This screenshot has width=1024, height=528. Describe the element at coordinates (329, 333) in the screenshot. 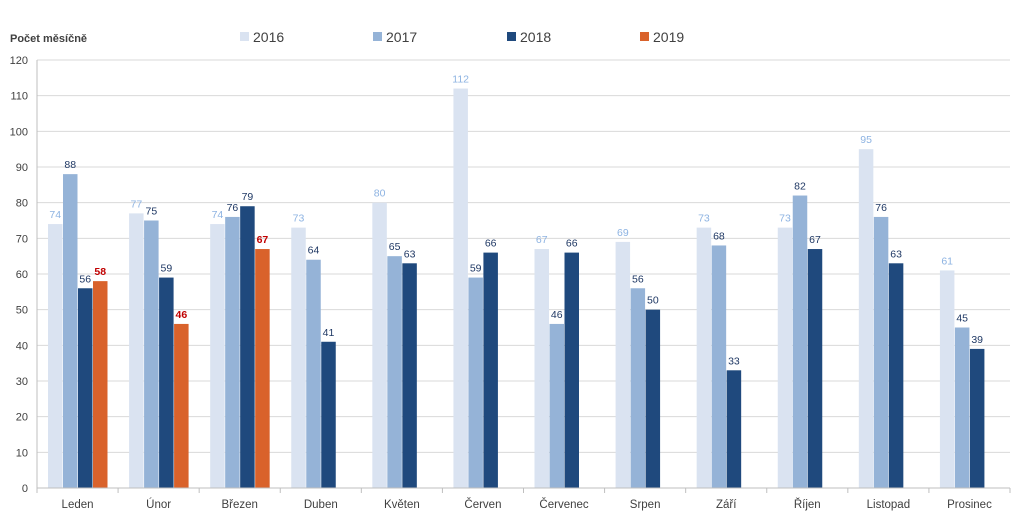

I see `data-label-2018: 41` at that location.